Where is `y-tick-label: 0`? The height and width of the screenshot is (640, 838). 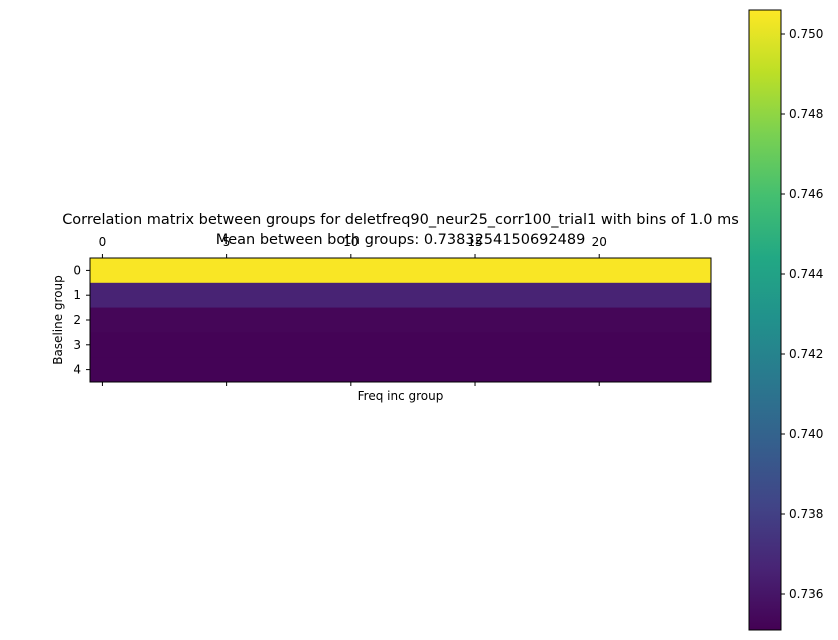 y-tick-label: 0 is located at coordinates (77, 270).